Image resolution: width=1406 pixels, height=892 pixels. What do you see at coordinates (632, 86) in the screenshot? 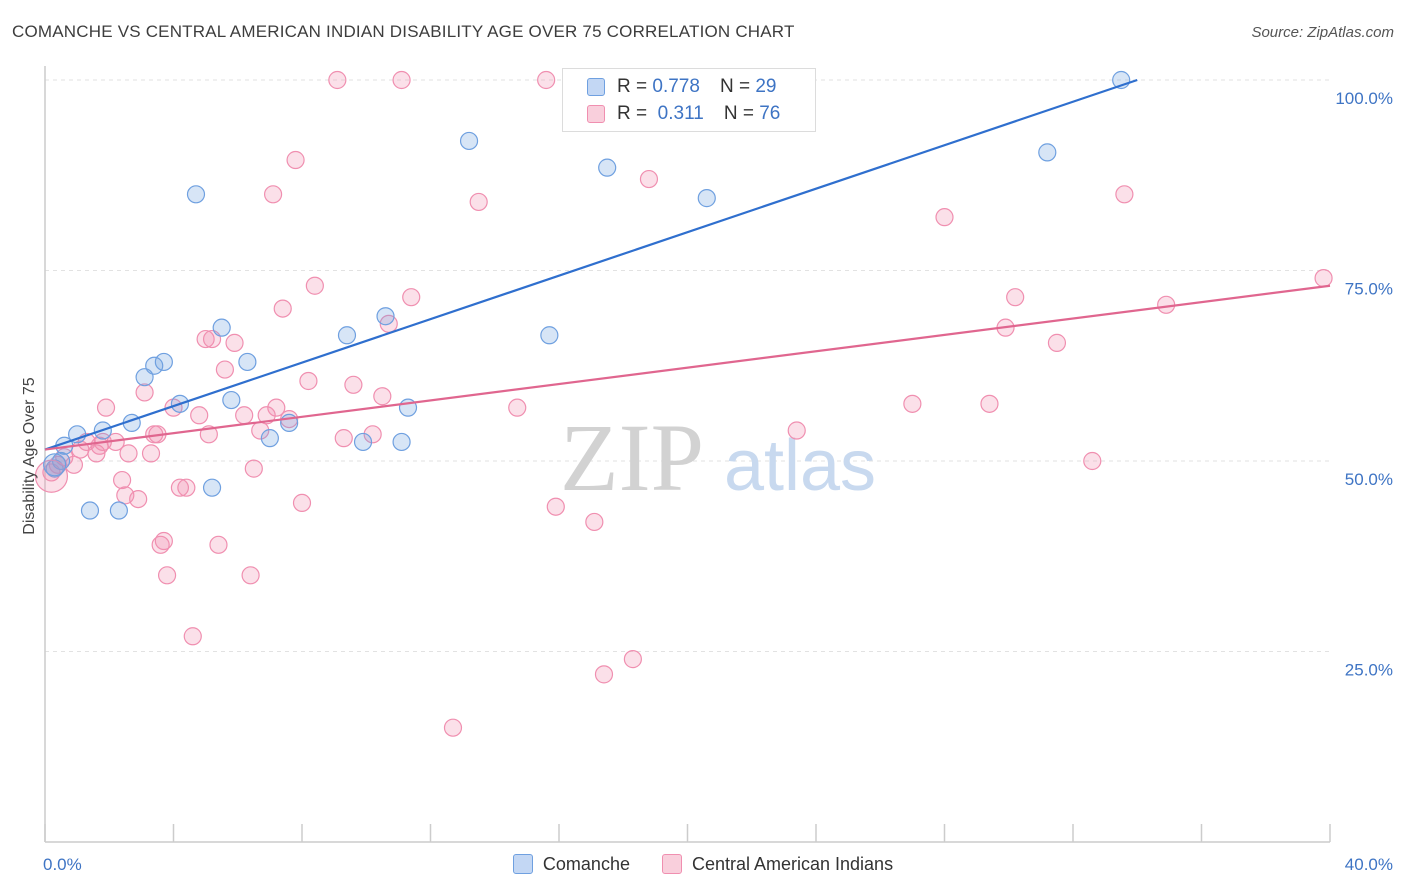
I see `r-label: R =` at bounding box center [632, 86].